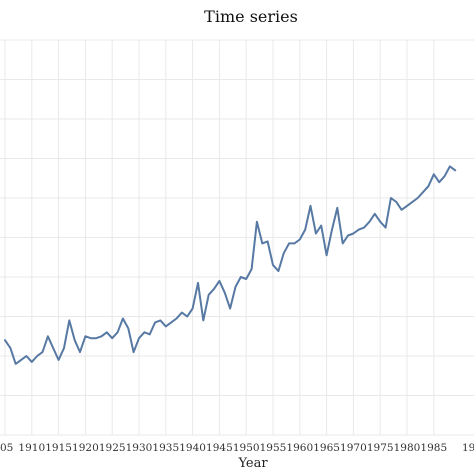 The image size is (474, 474). I want to click on x-tick-label: 1940, so click(192, 448).